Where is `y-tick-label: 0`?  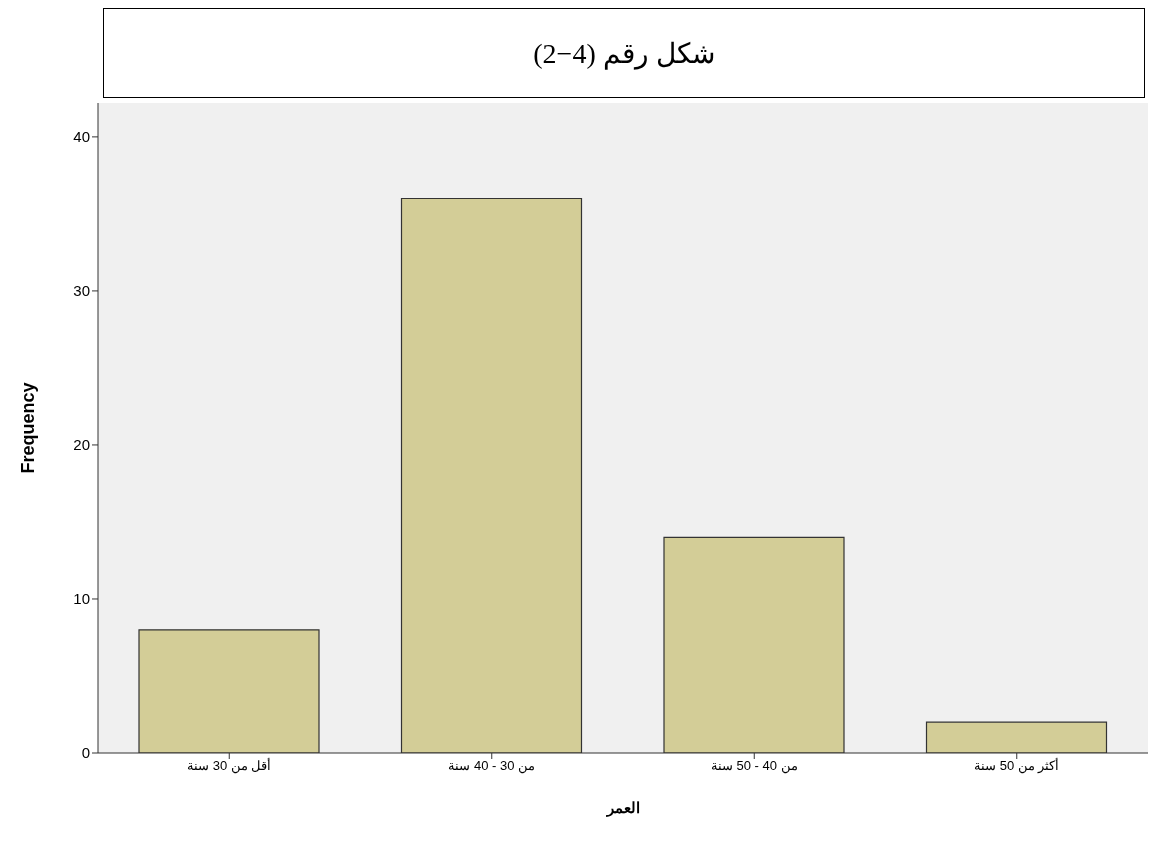 y-tick-label: 0 is located at coordinates (85, 753).